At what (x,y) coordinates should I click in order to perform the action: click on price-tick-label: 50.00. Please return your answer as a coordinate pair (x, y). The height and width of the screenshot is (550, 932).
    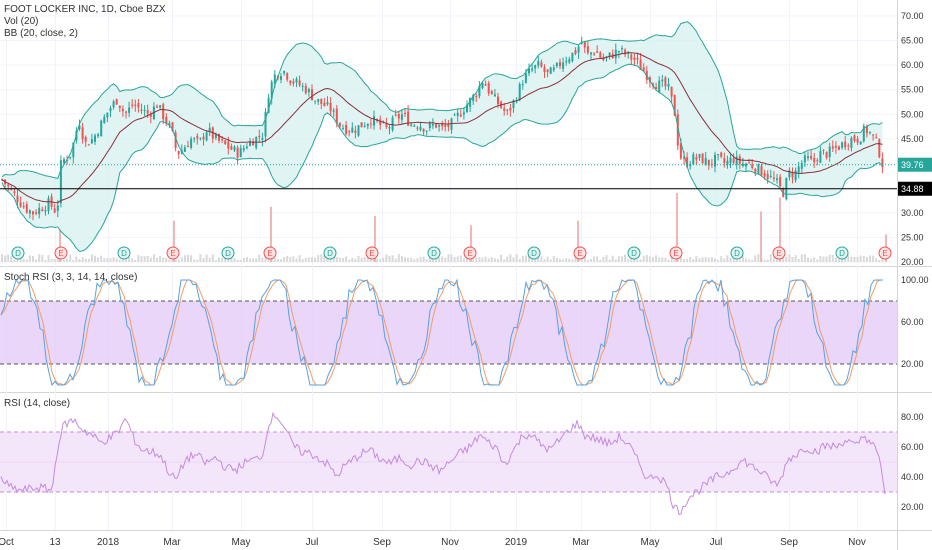
    Looking at the image, I should click on (912, 114).